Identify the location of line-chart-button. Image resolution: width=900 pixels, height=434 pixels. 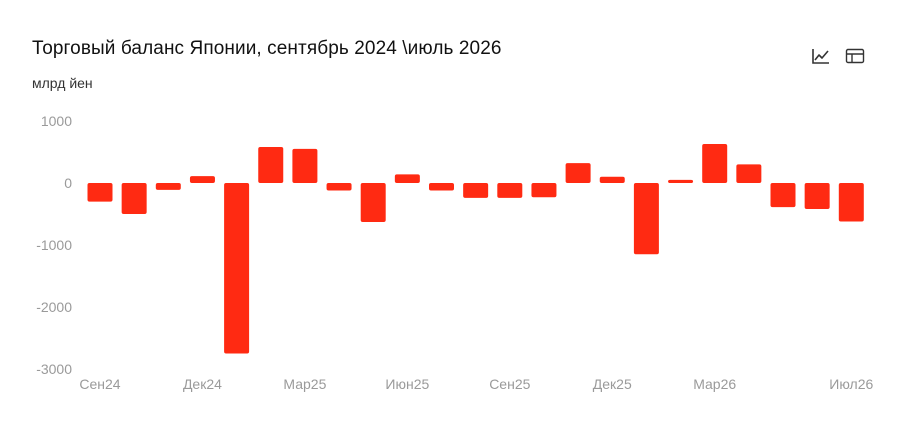
(821, 56).